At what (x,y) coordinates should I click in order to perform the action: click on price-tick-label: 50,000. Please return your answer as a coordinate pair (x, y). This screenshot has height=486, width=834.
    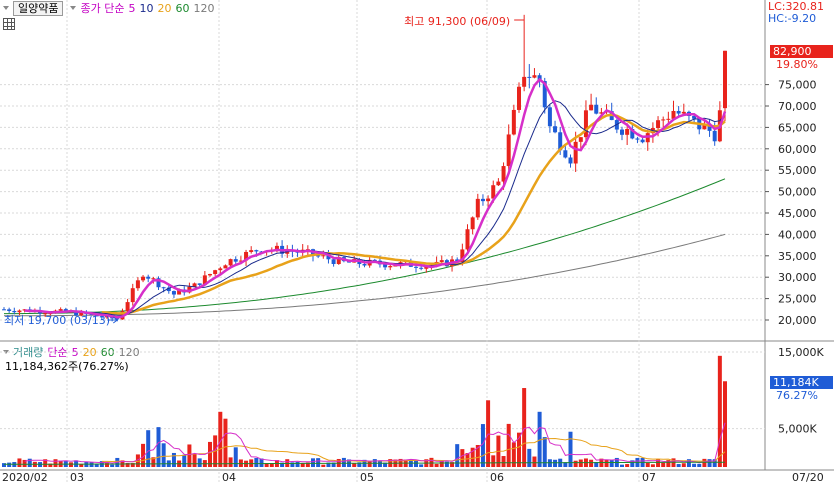
    Looking at the image, I should click on (797, 192).